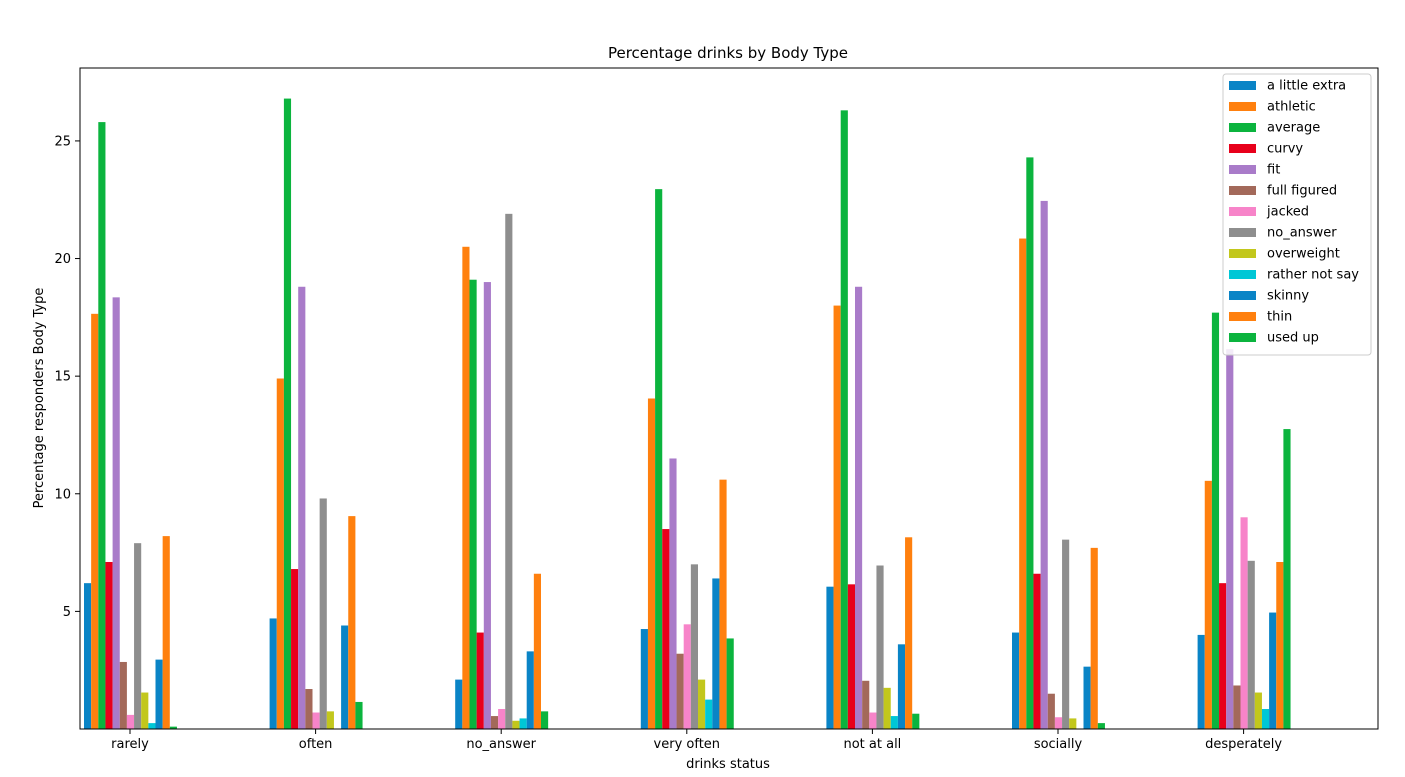 The height and width of the screenshot is (777, 1405). Describe the element at coordinates (62, 494) in the screenshot. I see `y-tick-label: 10` at that location.